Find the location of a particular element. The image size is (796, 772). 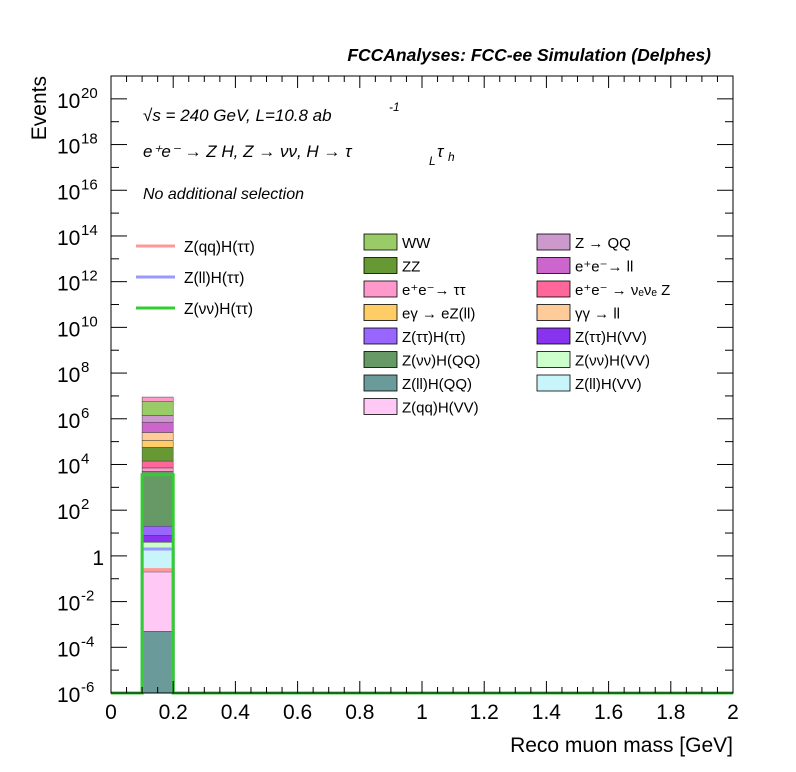

x-tick-labels: 0 0.2 0.4 0.6 0.8 1 1.2 1.4 1.6 1.8 2 is located at coordinates (422, 712).